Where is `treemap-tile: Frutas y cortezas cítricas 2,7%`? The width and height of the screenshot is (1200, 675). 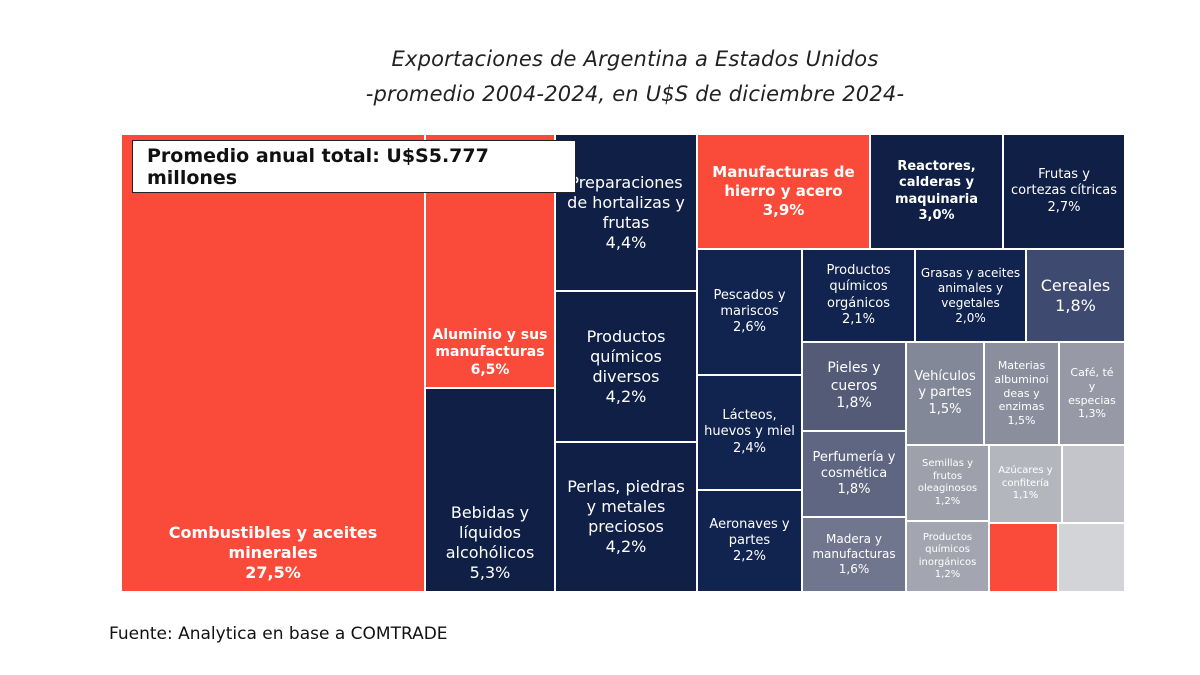 treemap-tile: Frutas y cortezas cítricas 2,7% is located at coordinates (1064, 191).